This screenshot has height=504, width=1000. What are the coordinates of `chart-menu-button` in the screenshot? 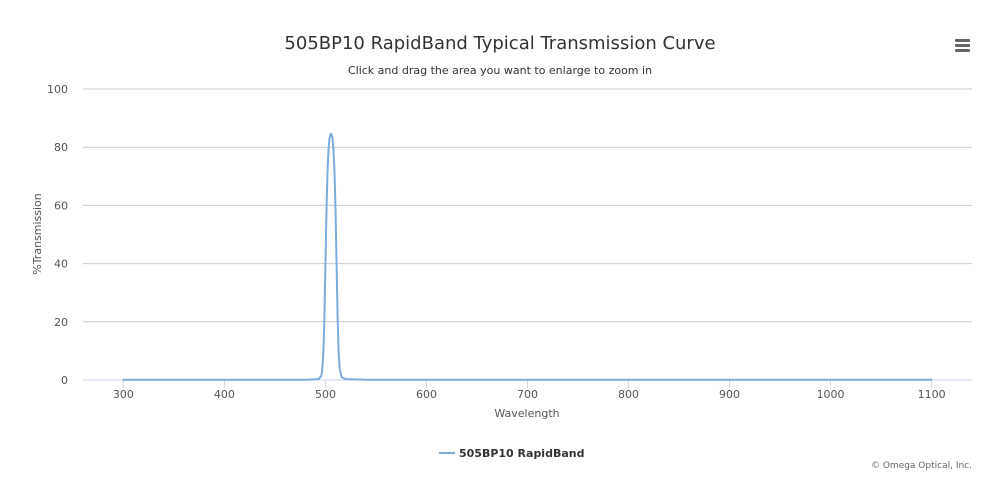 It's located at (963, 45).